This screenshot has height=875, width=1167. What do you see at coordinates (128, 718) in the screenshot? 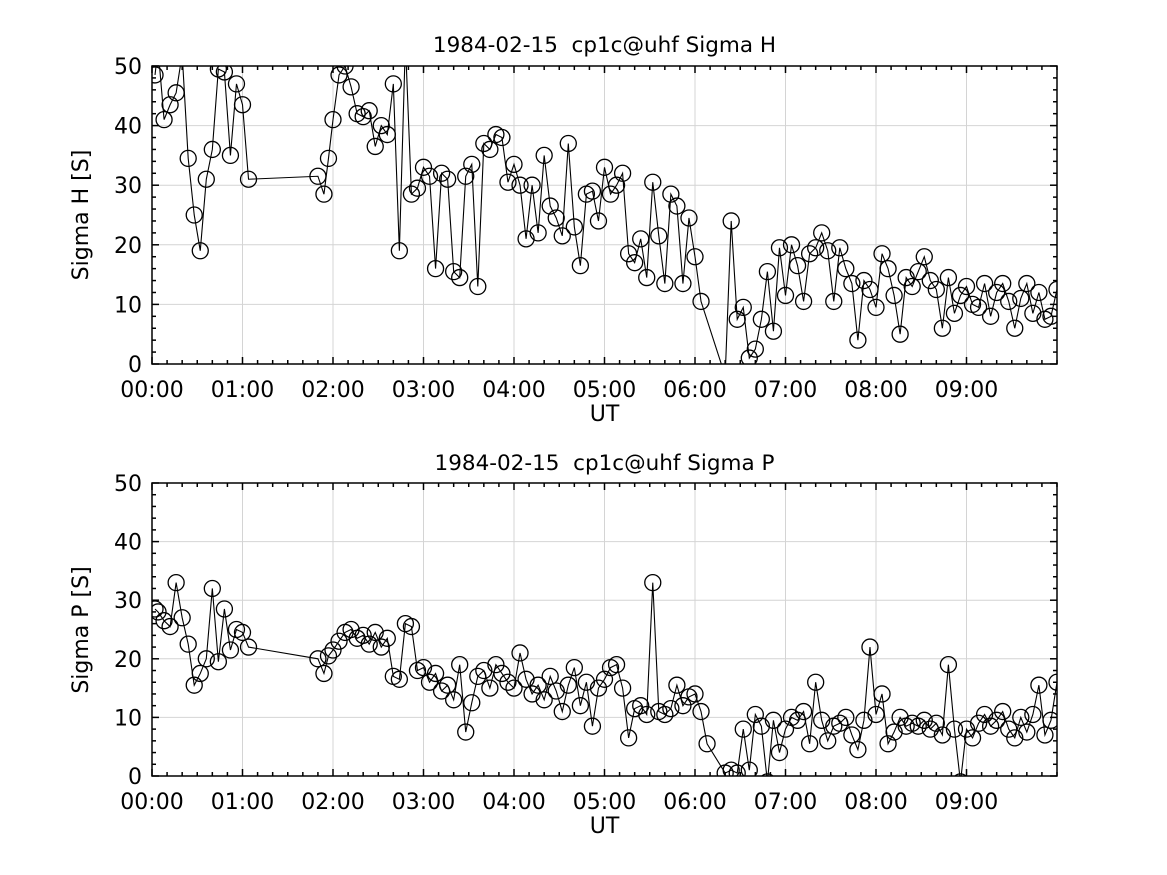
I see `y-tick-label: 10` at bounding box center [128, 718].